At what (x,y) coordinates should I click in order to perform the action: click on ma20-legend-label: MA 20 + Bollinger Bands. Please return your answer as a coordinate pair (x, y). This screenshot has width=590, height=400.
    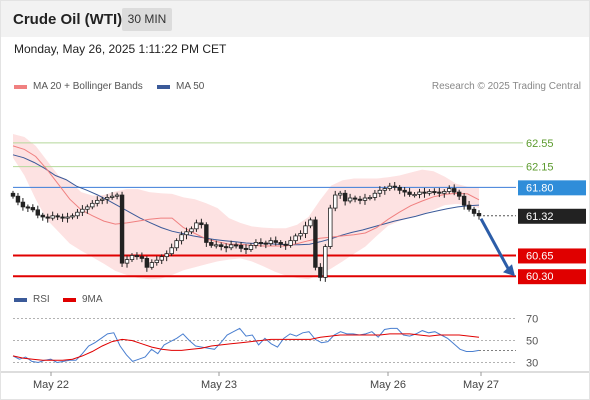
    Looking at the image, I should click on (88, 86).